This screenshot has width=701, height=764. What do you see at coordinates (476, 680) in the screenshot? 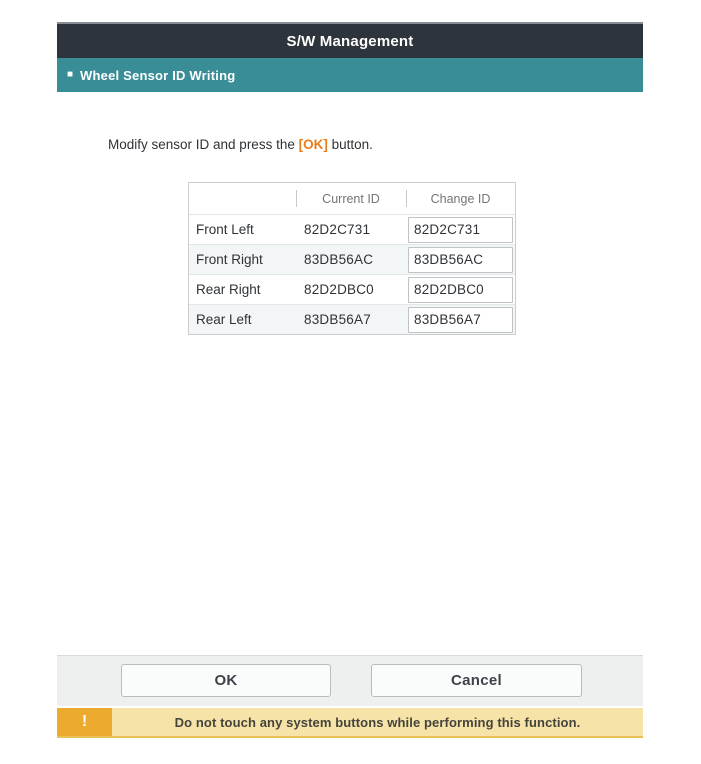
I see `cancel-button: Cancel` at bounding box center [476, 680].